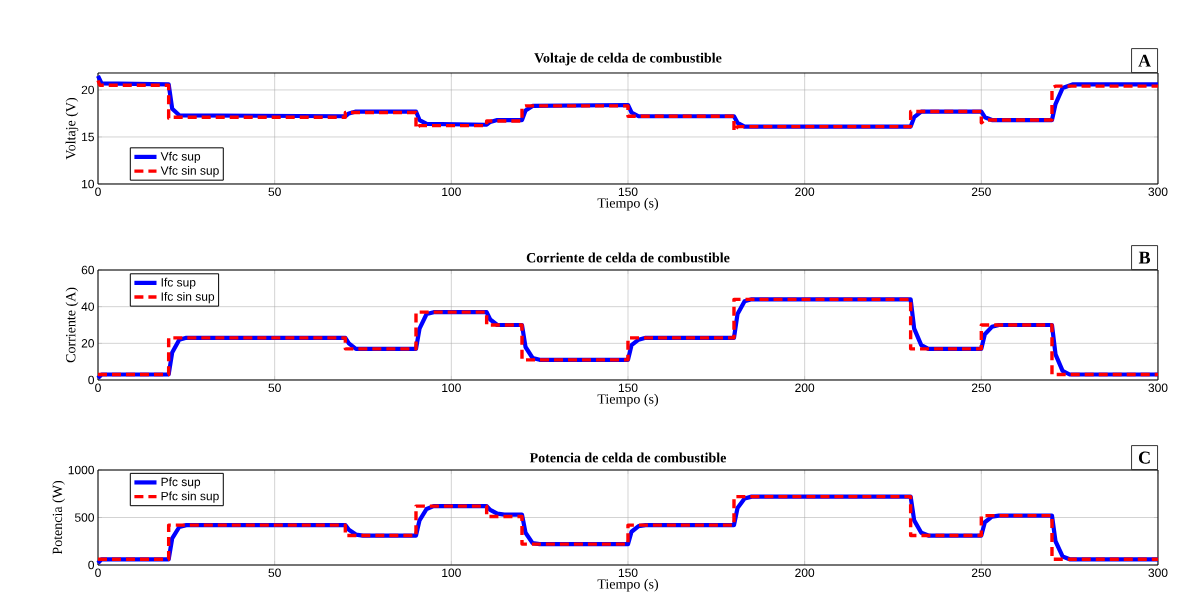 Image resolution: width=1182 pixels, height=610 pixels. Describe the element at coordinates (58, 517) in the screenshot. I see `y-axis-title: Potencia (W)` at that location.